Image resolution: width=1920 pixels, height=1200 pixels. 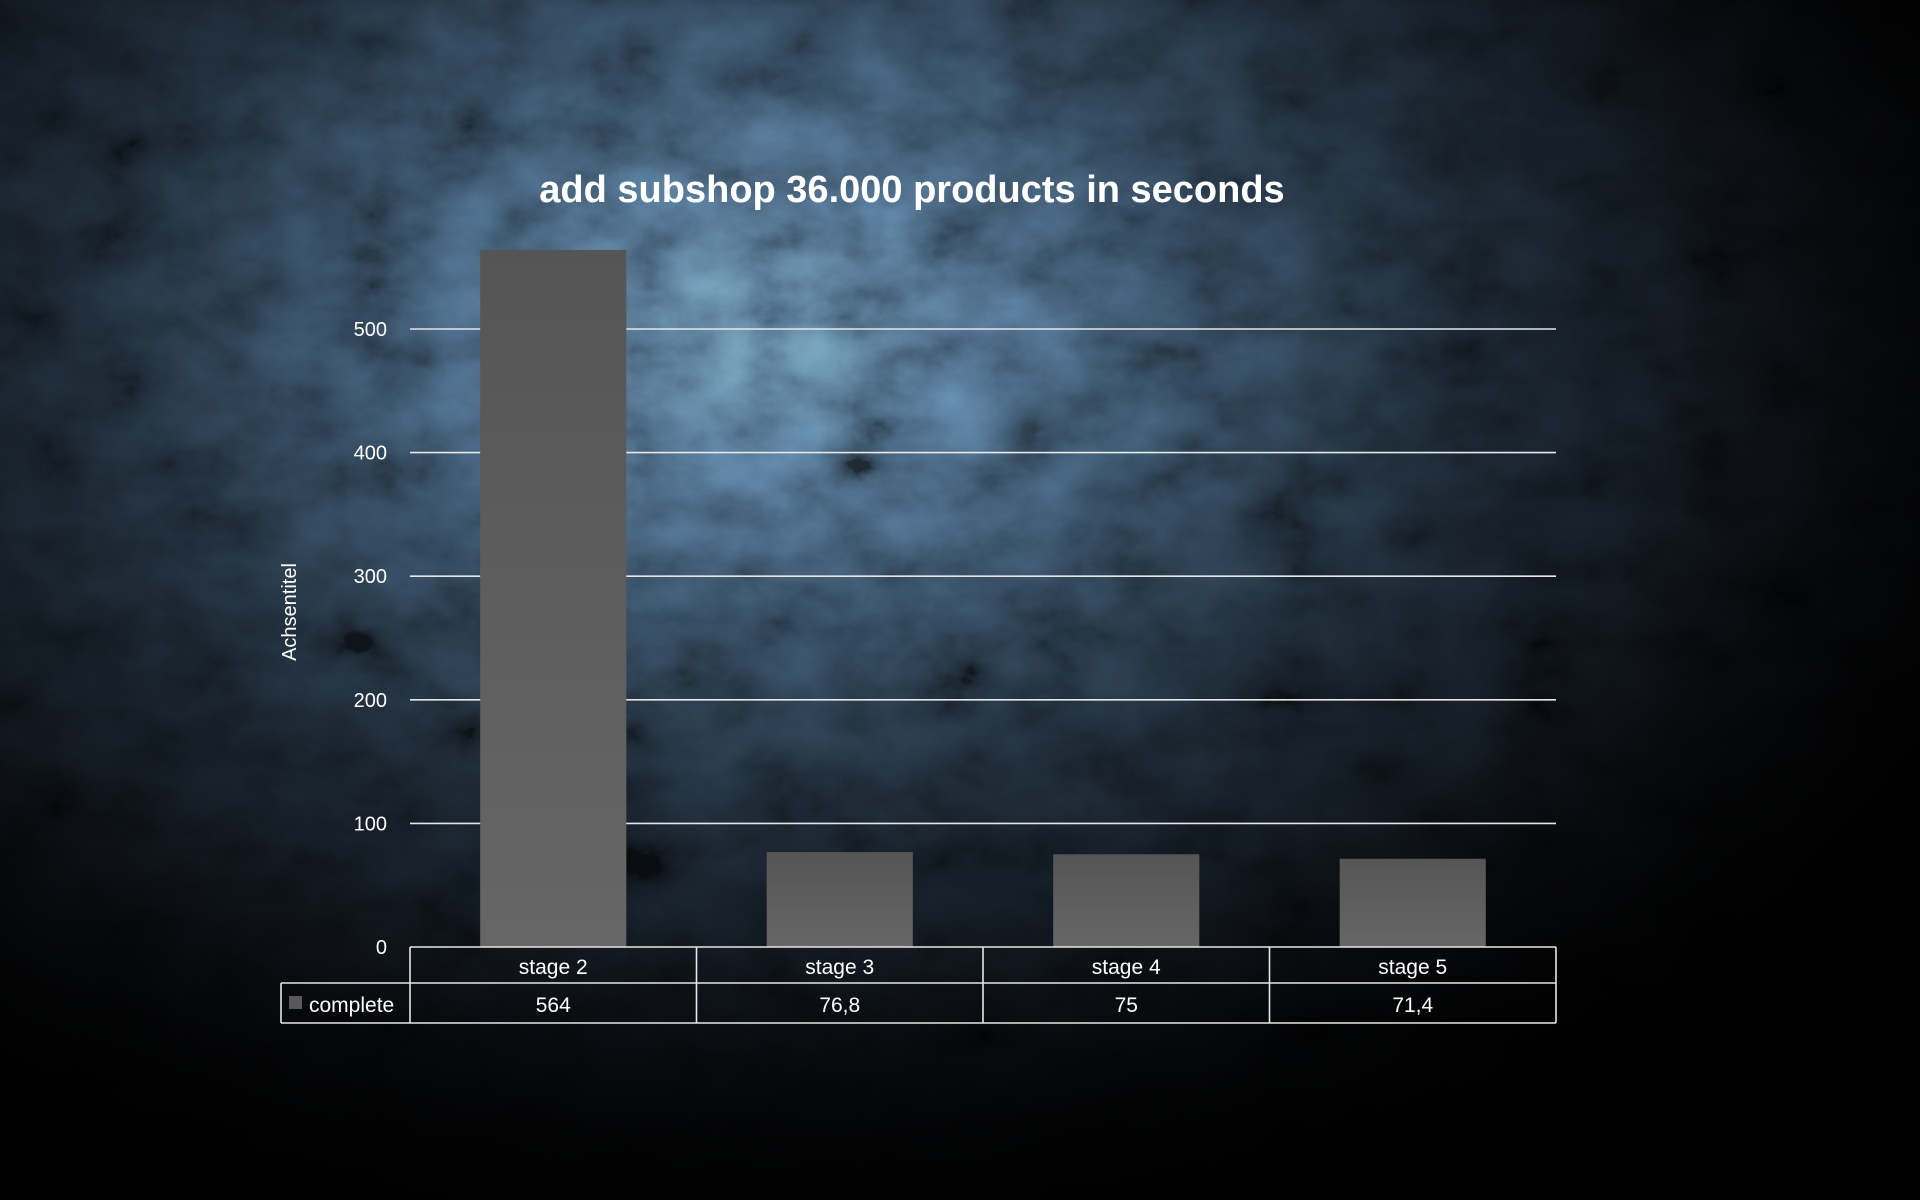 I want to click on y-tick-label: 0, so click(x=381, y=948).